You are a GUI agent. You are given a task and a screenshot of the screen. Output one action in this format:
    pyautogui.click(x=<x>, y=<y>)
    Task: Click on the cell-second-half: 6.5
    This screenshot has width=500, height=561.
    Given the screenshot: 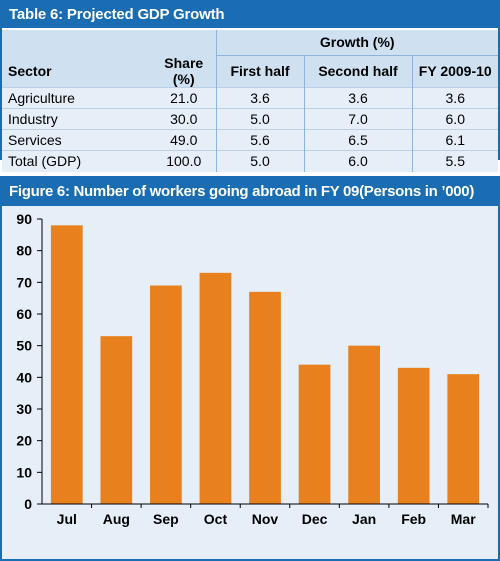 What is the action you would take?
    pyautogui.click(x=357, y=140)
    